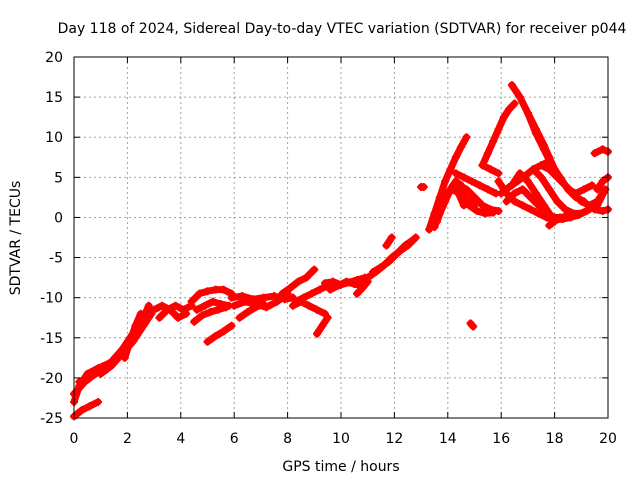 This screenshot has height=480, width=640. I want to click on x-tick-label: 0, so click(74, 439).